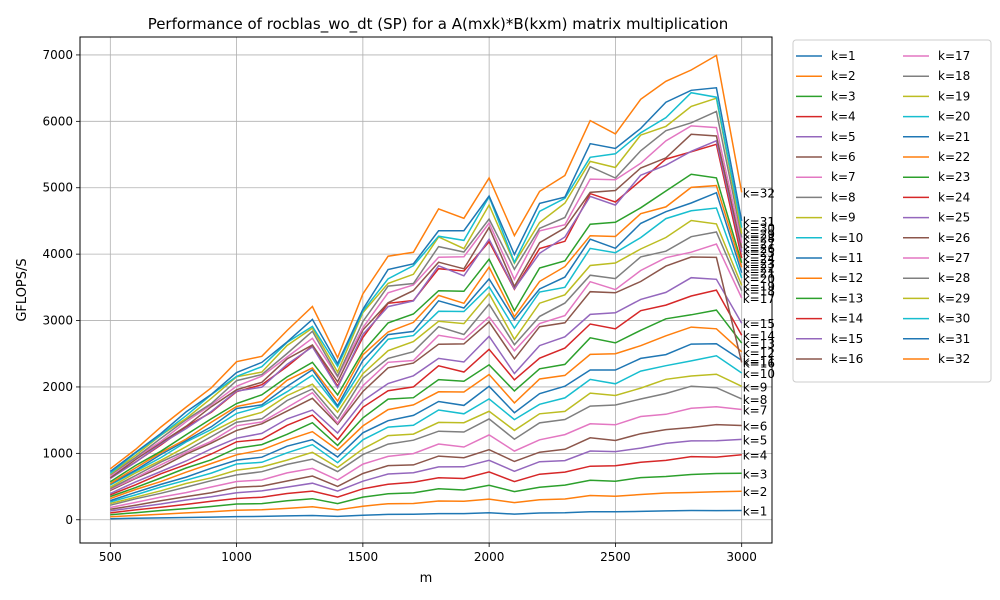 This screenshot has width=1000, height=600. Describe the element at coordinates (57, 254) in the screenshot. I see `y-tick-label: 4000` at that location.